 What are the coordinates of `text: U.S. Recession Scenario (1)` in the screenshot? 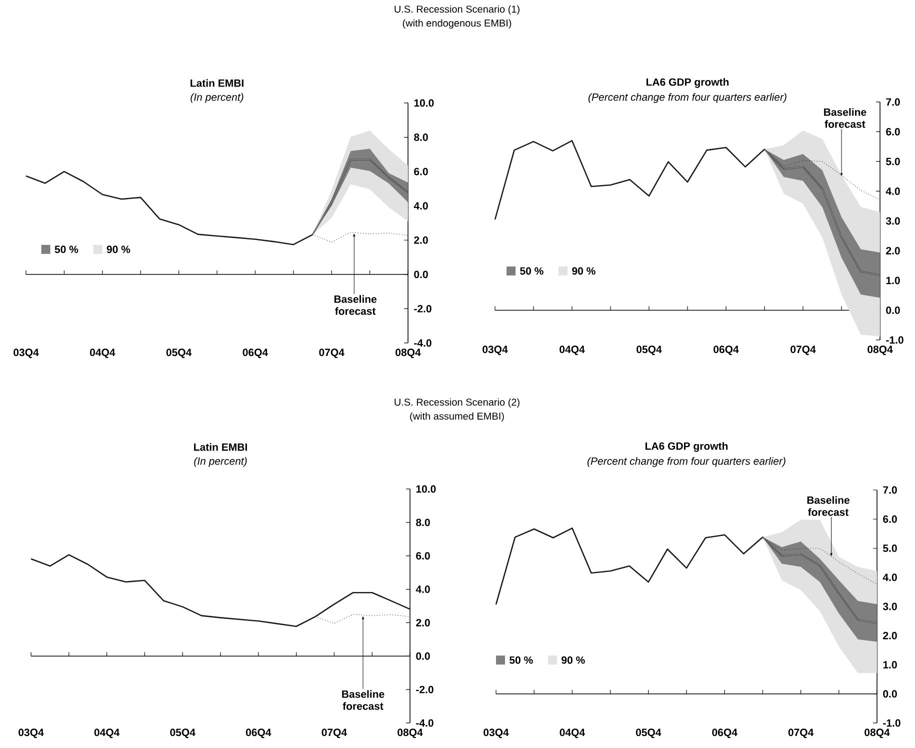 It's located at (457, 10).